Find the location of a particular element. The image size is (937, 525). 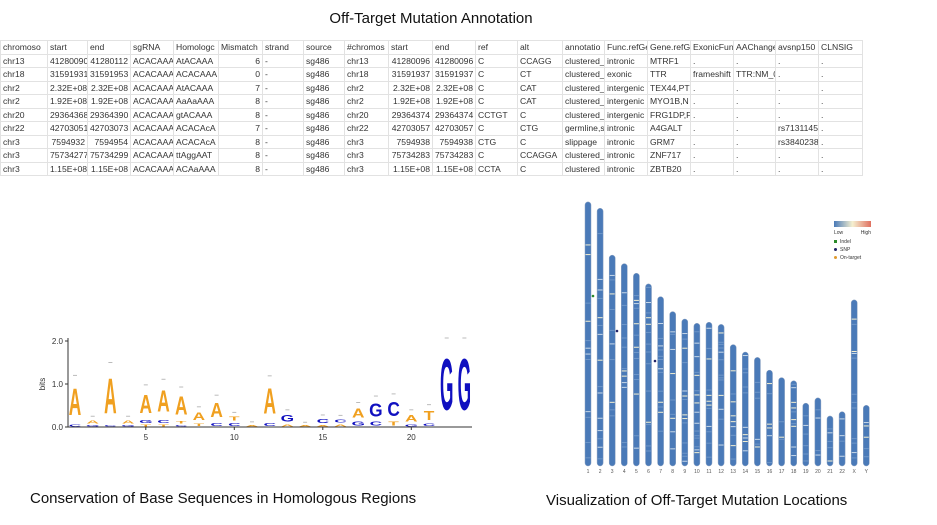

table-cell: intronic is located at coordinates (626, 168).